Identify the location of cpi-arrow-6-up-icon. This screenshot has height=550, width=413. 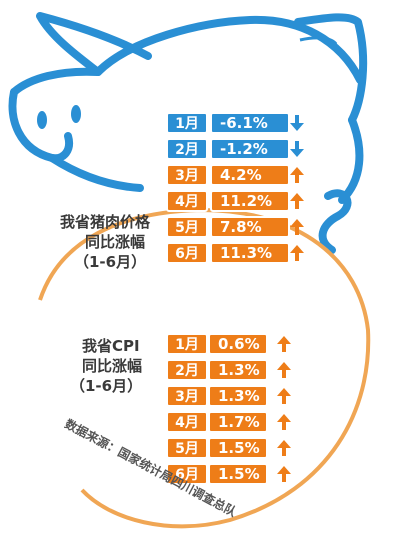
(284, 474).